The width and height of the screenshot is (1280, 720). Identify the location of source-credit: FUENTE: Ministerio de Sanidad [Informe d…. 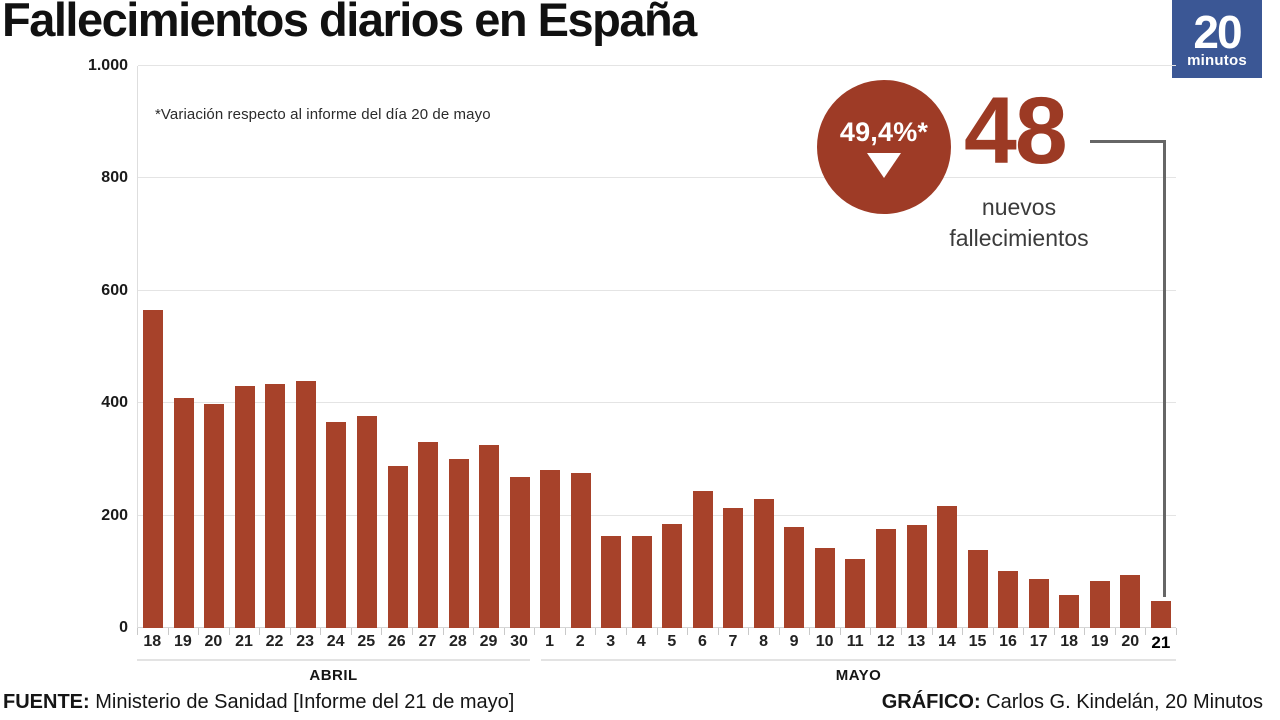
(258, 702).